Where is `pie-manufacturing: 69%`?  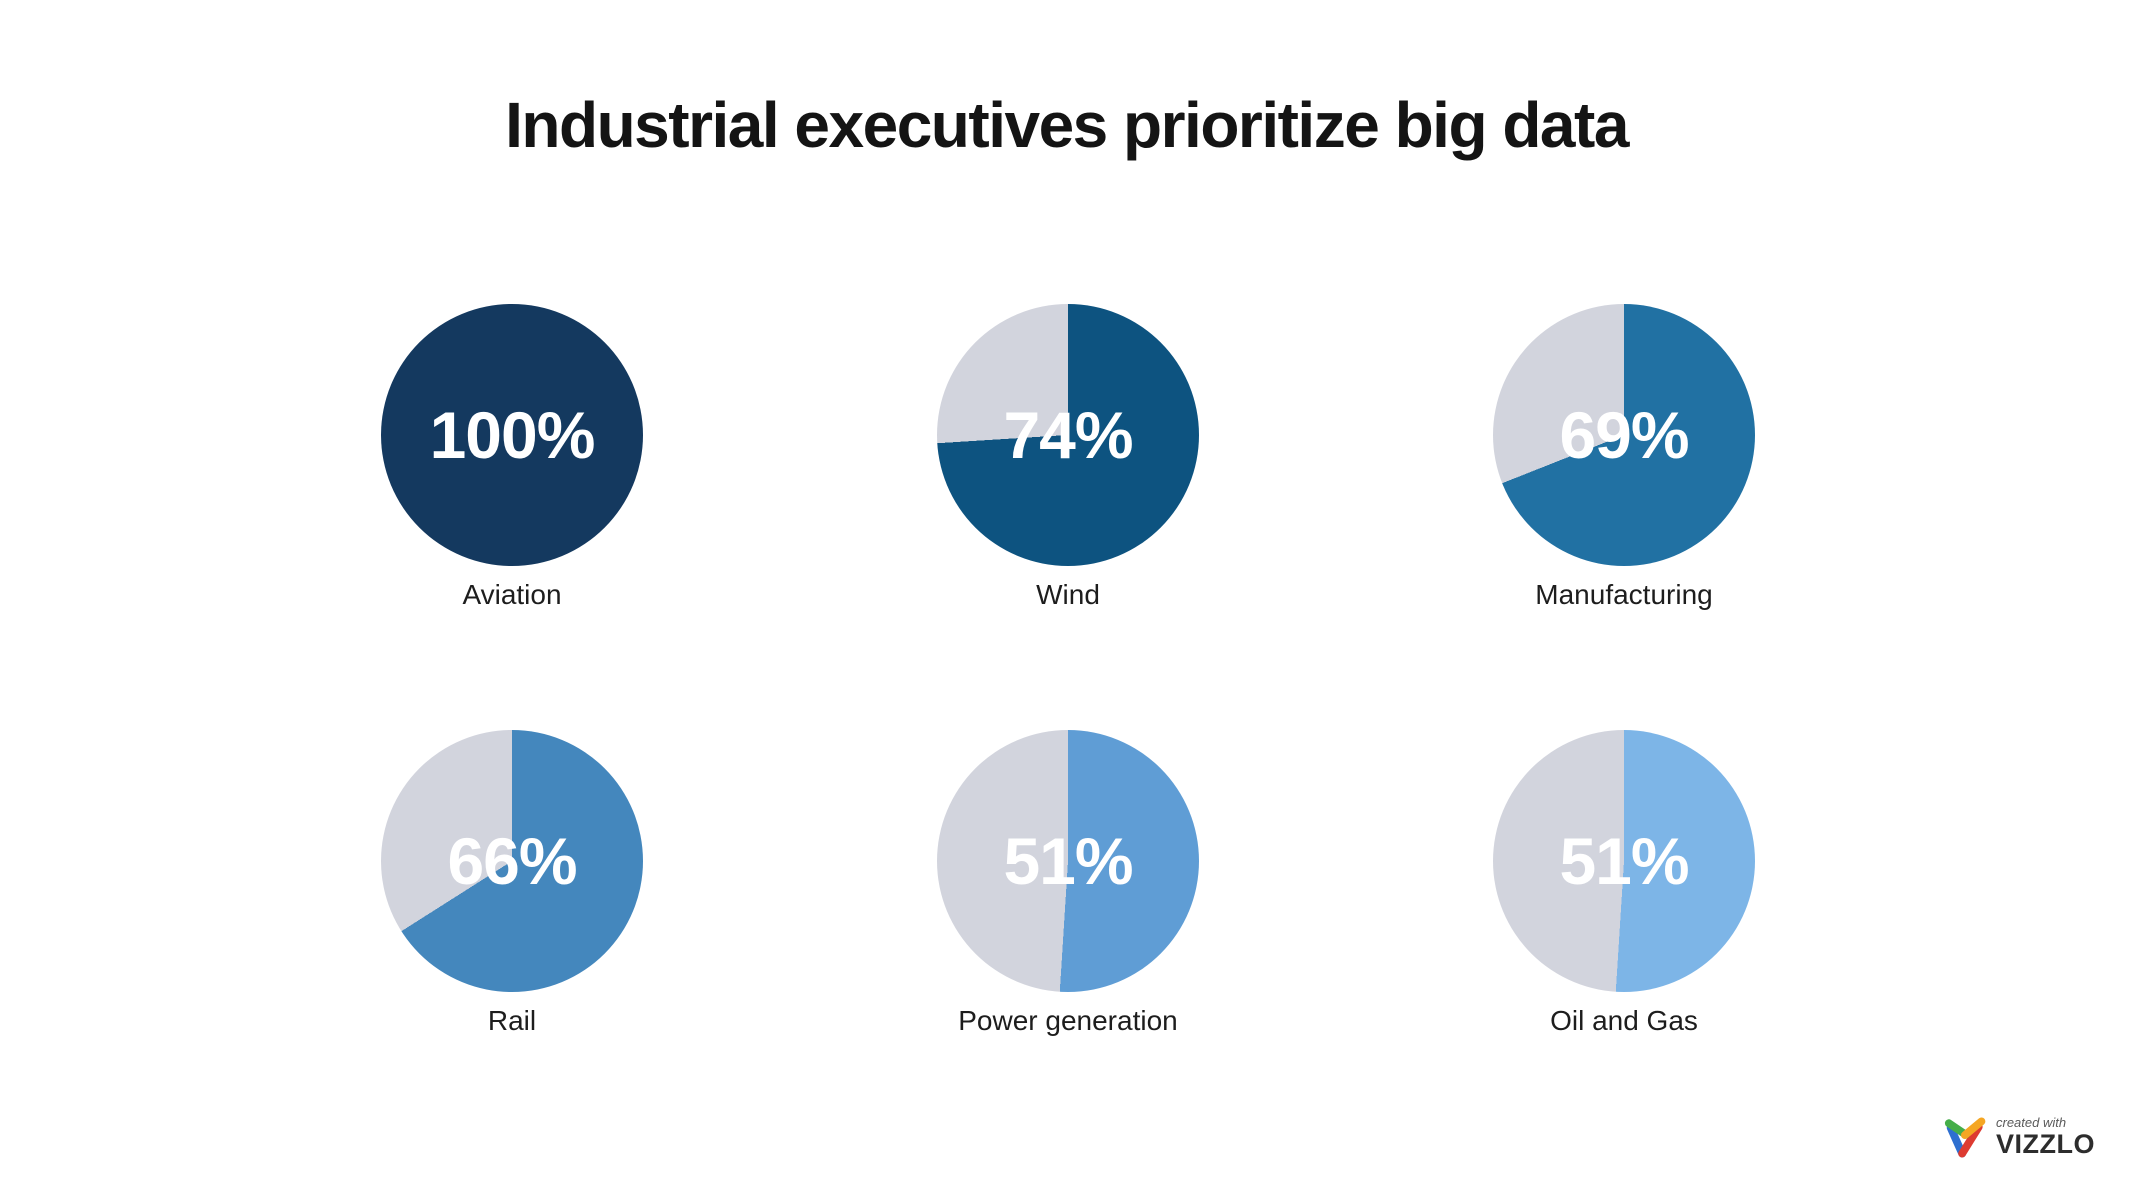
pie-manufacturing: 69% is located at coordinates (1624, 435).